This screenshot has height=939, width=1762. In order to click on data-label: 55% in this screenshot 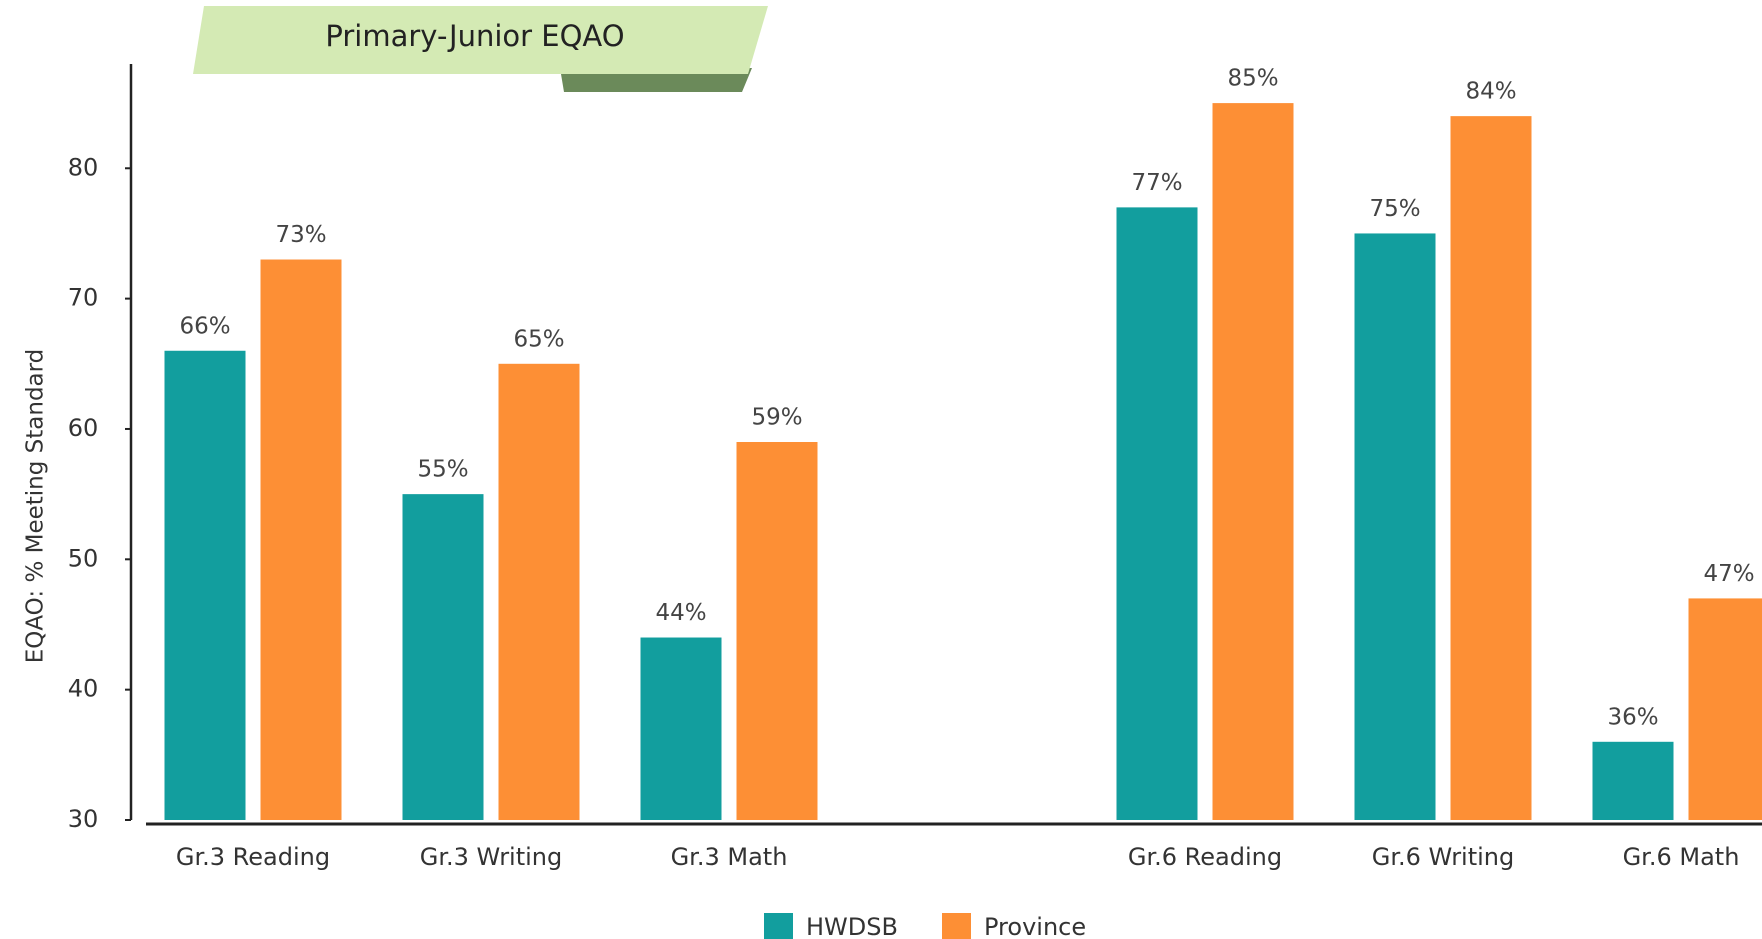, I will do `click(442, 470)`.